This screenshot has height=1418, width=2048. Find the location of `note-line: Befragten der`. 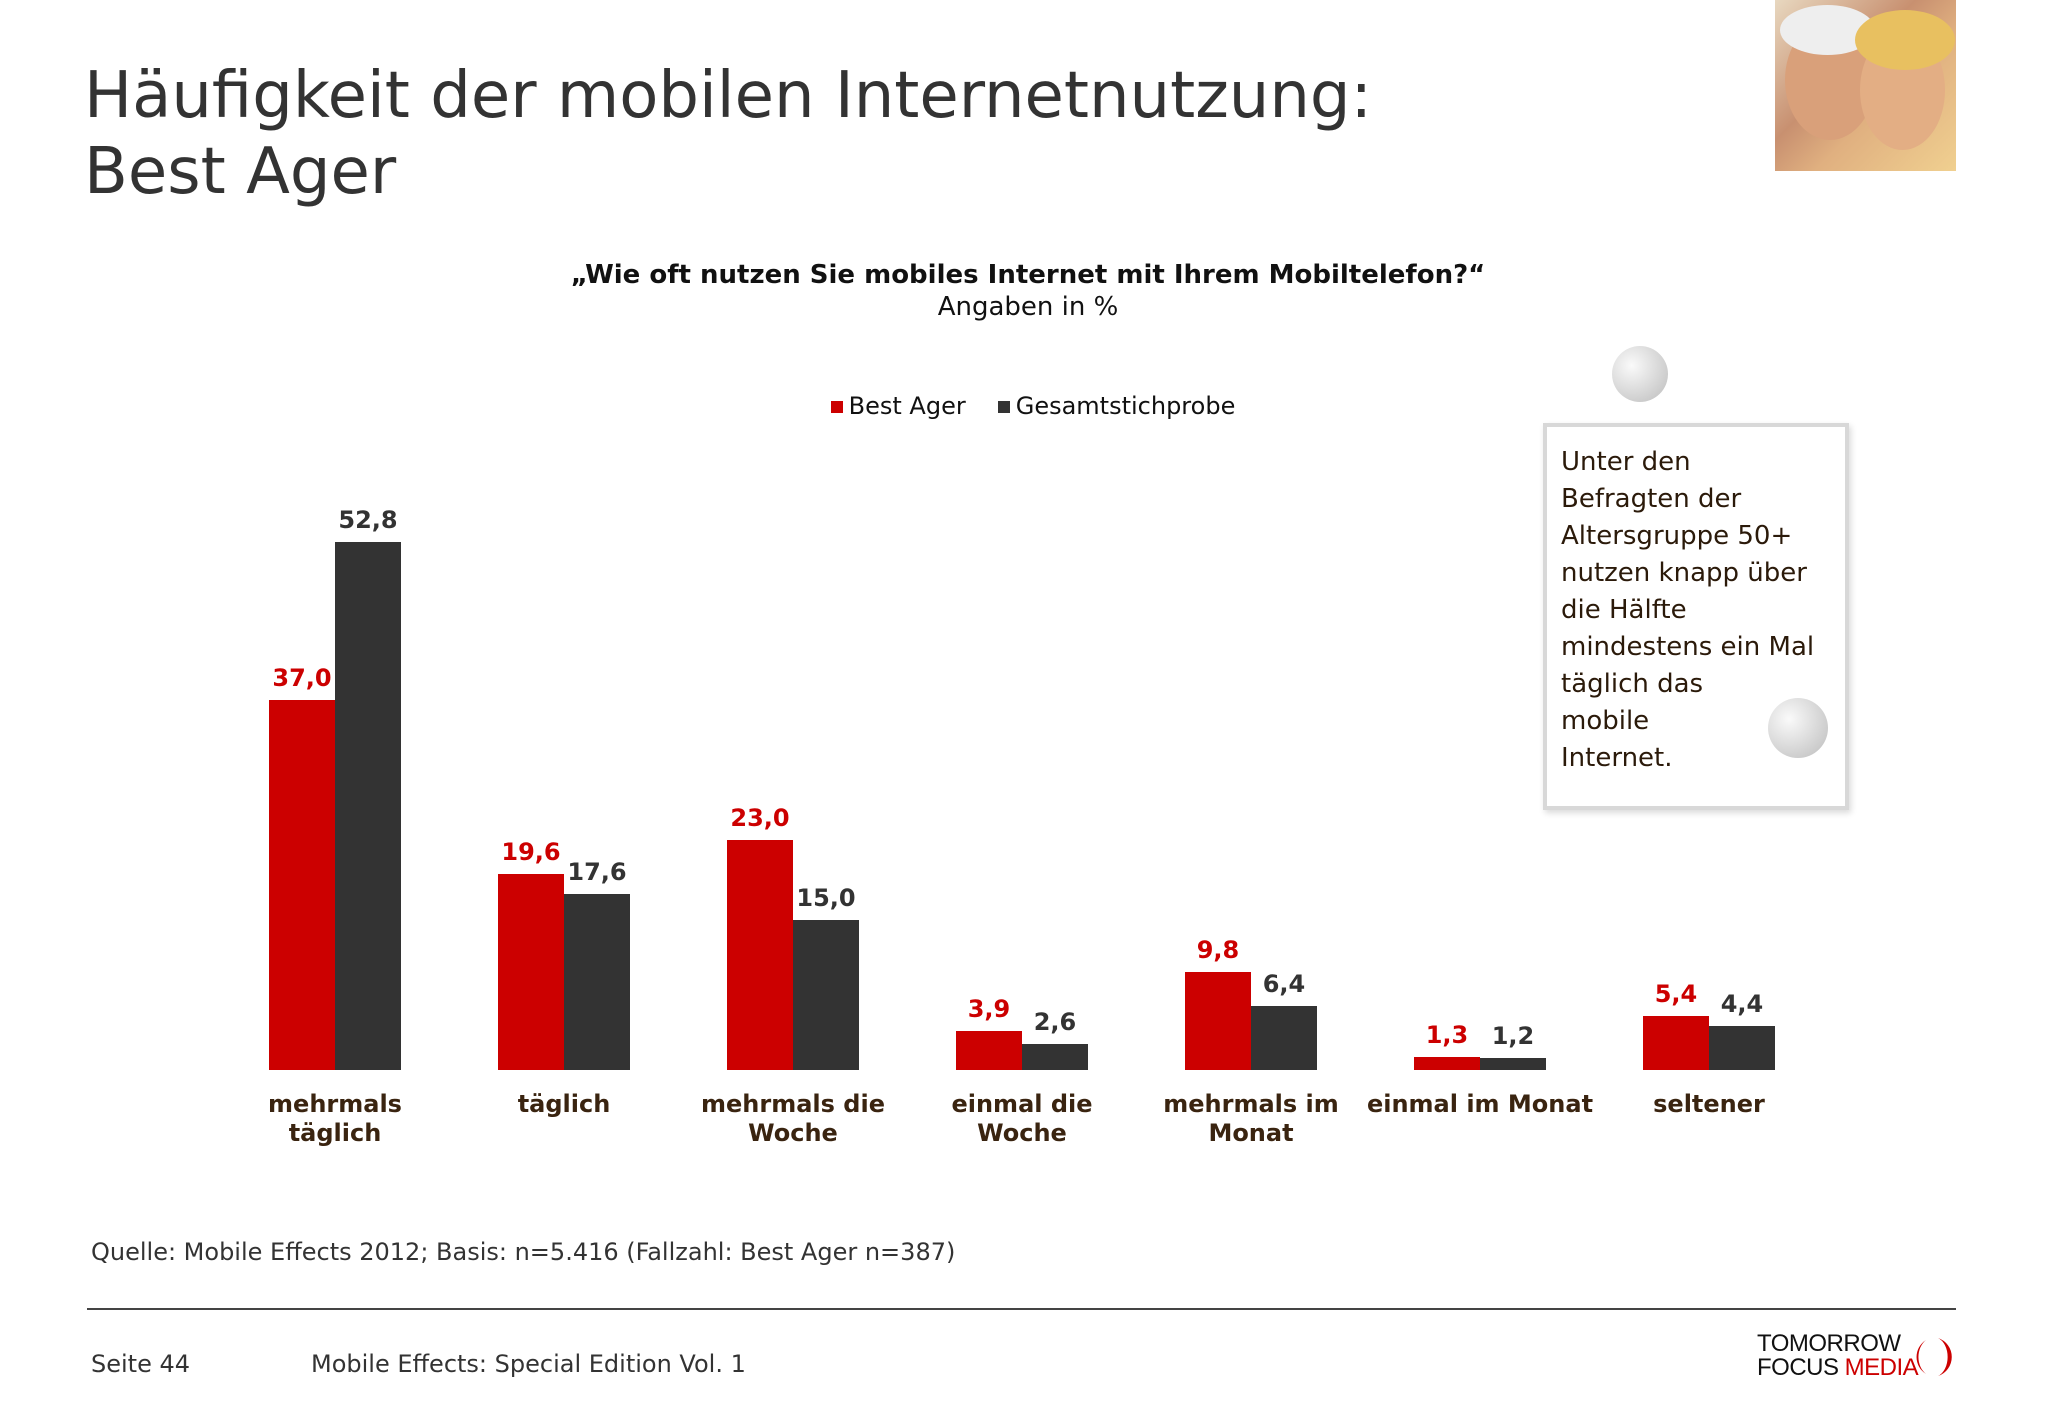

note-line: Befragten der is located at coordinates (1651, 499).